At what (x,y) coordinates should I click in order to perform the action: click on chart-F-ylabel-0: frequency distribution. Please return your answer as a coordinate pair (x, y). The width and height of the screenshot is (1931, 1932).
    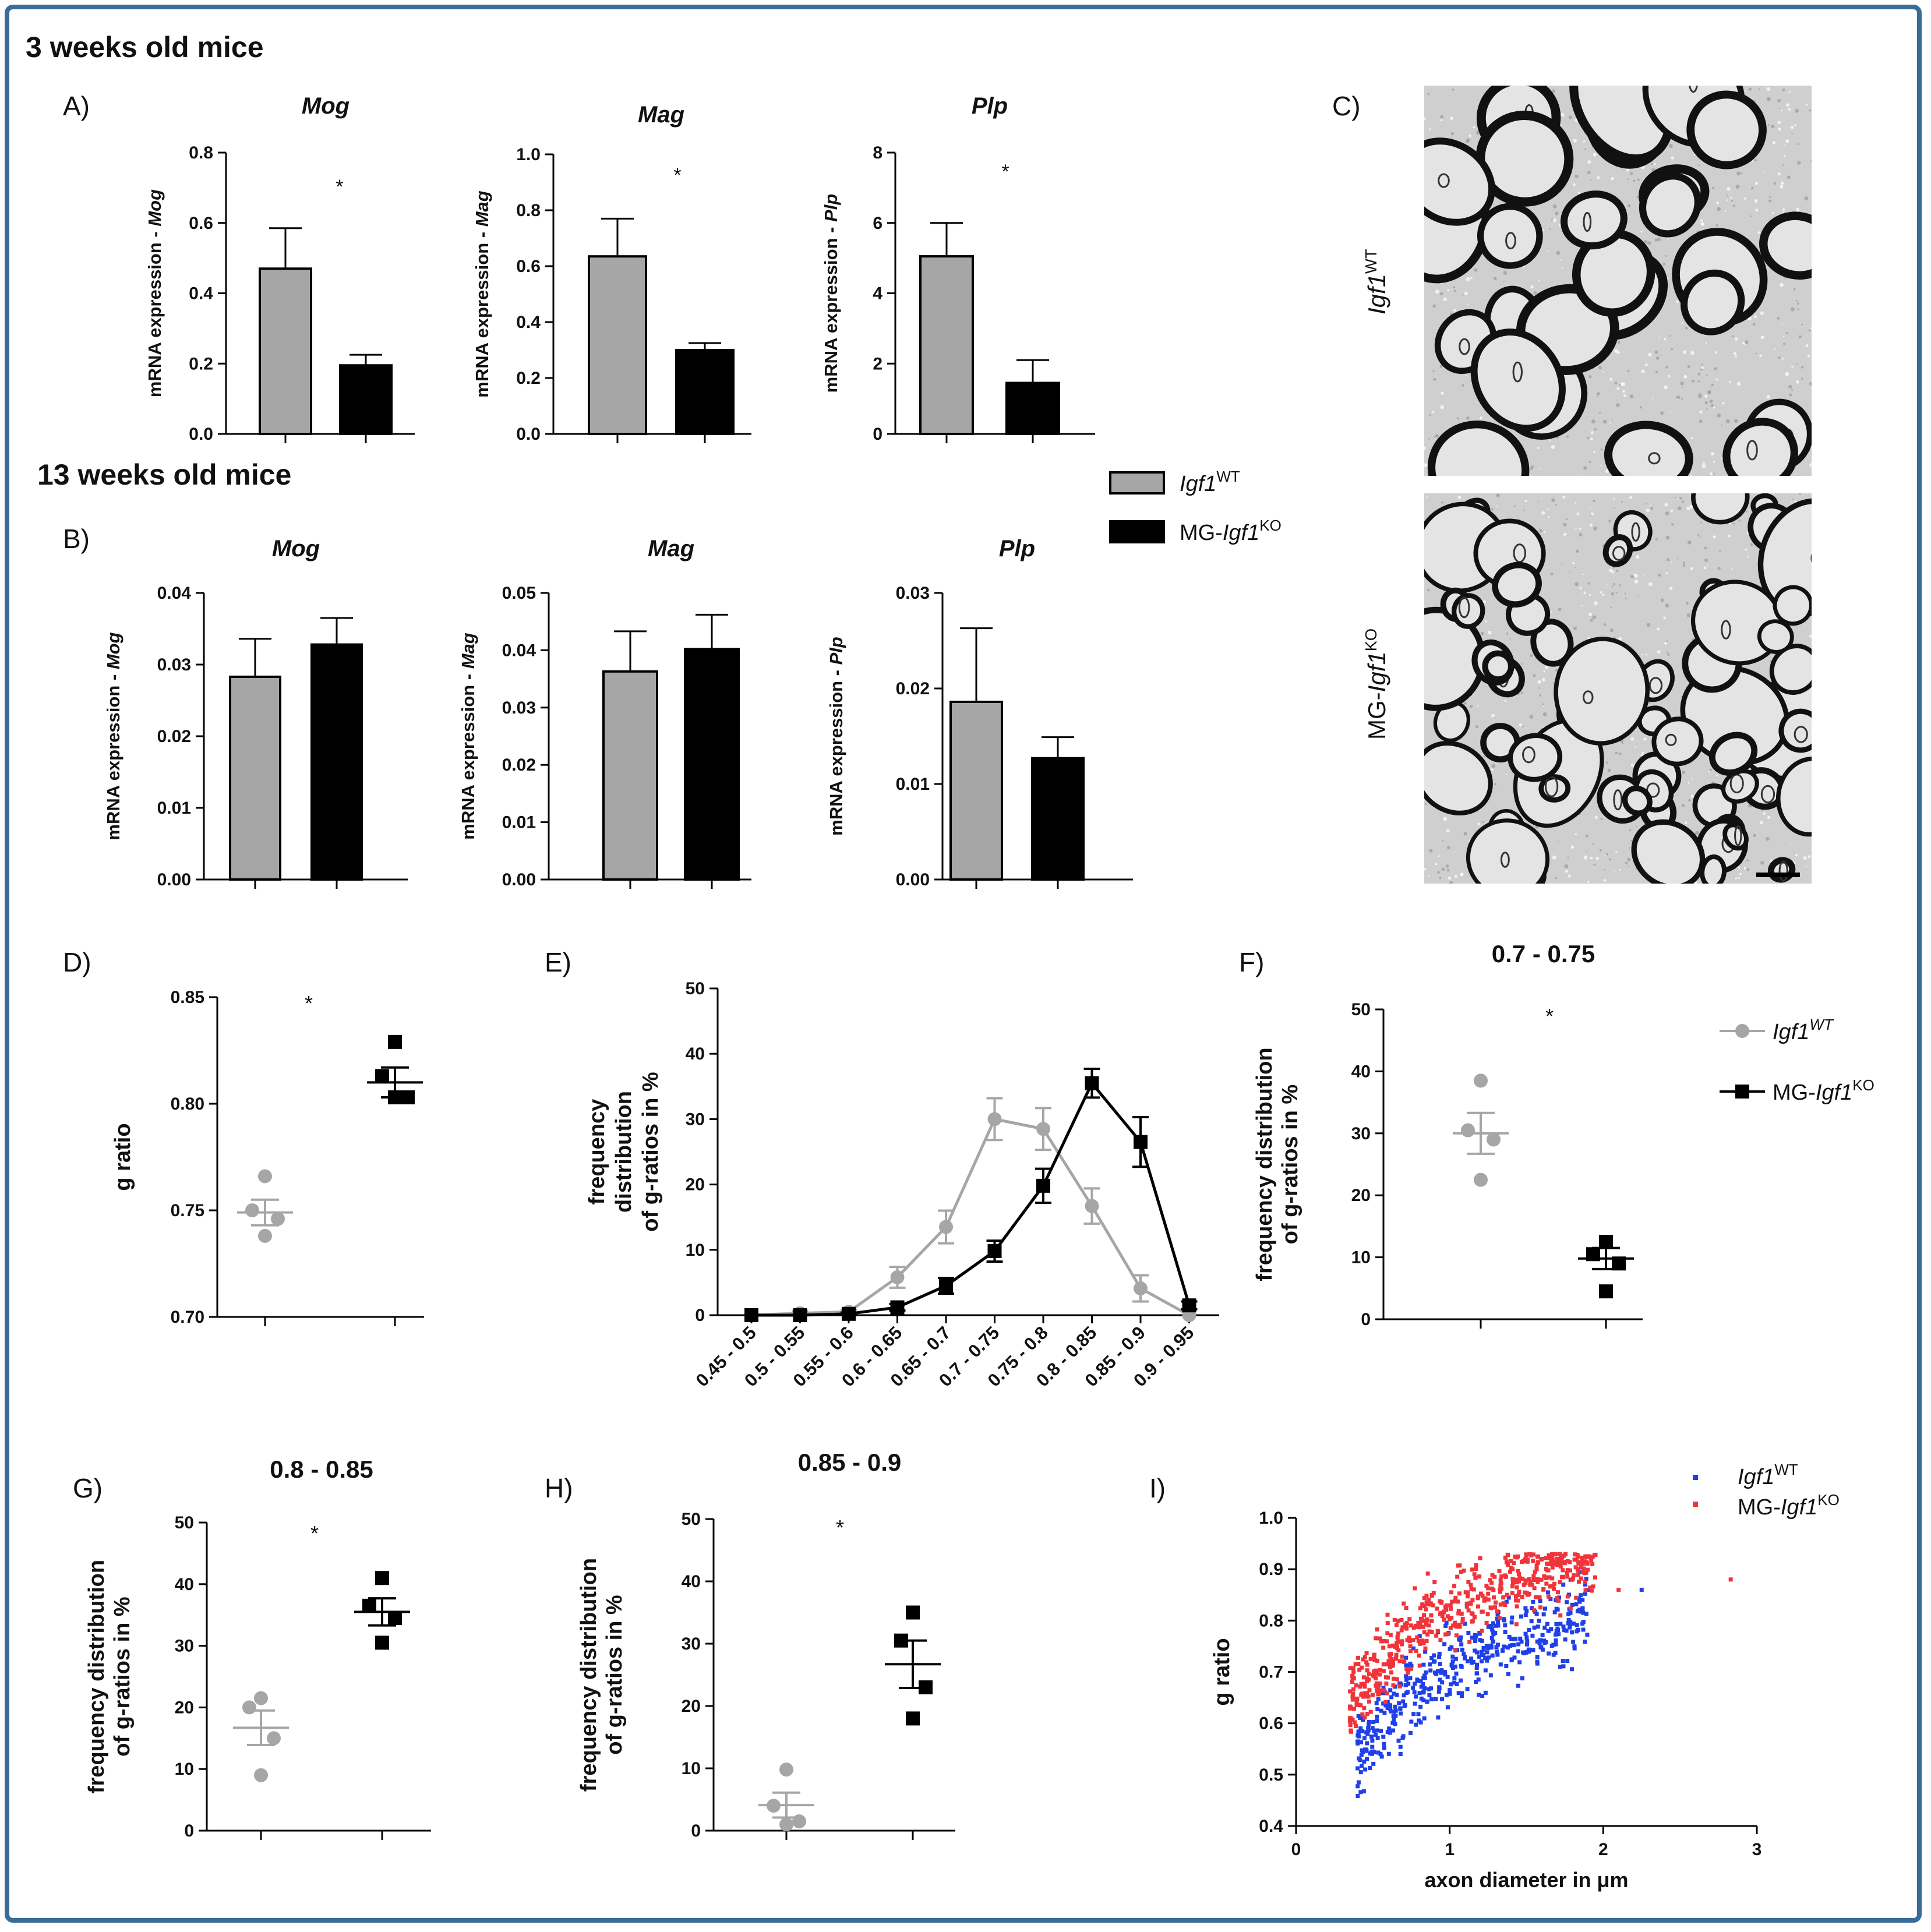
    Looking at the image, I should click on (1264, 1164).